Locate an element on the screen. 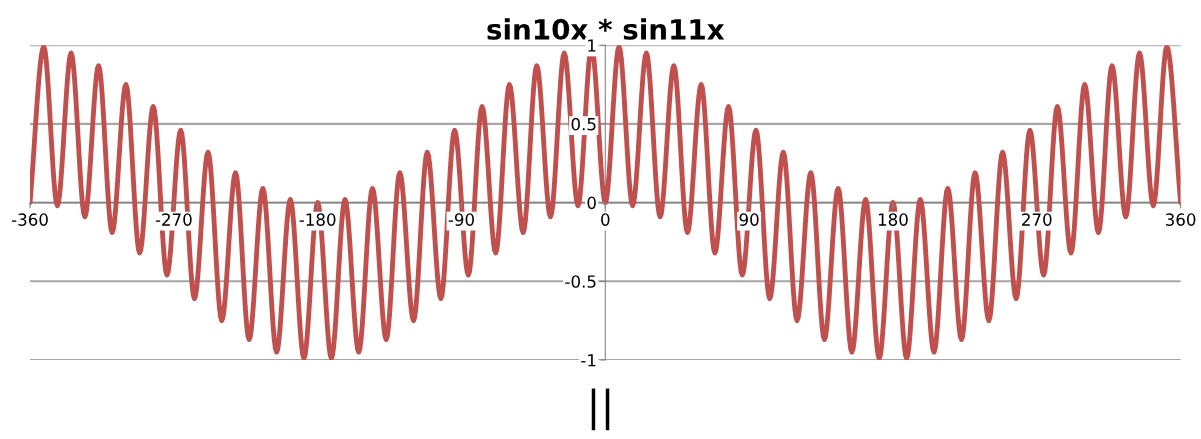 The height and width of the screenshot is (439, 1201). x-tick-label: 0 is located at coordinates (605, 219).